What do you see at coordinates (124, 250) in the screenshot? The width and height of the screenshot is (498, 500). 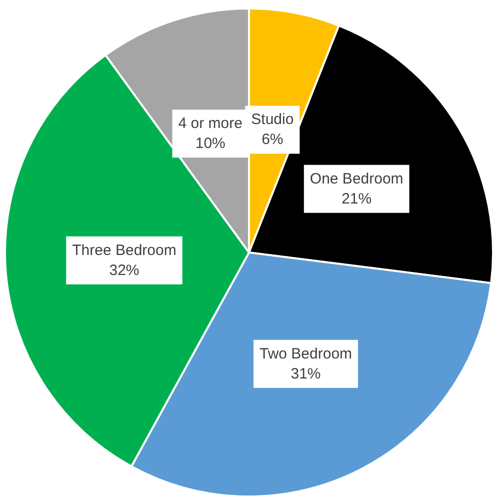 I see `slice-label: Three Bedroom` at bounding box center [124, 250].